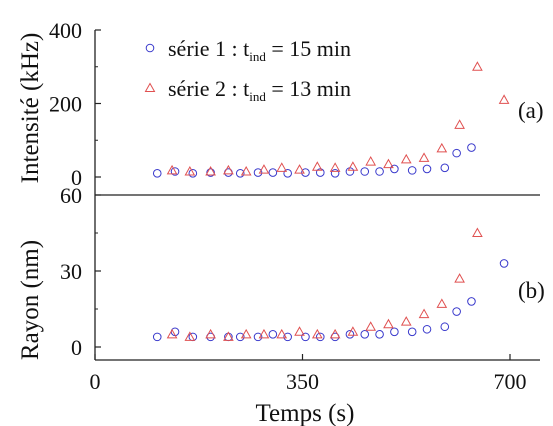 Image resolution: width=553 pixels, height=426 pixels. I want to click on panel-a-letter: (a), so click(531, 110).